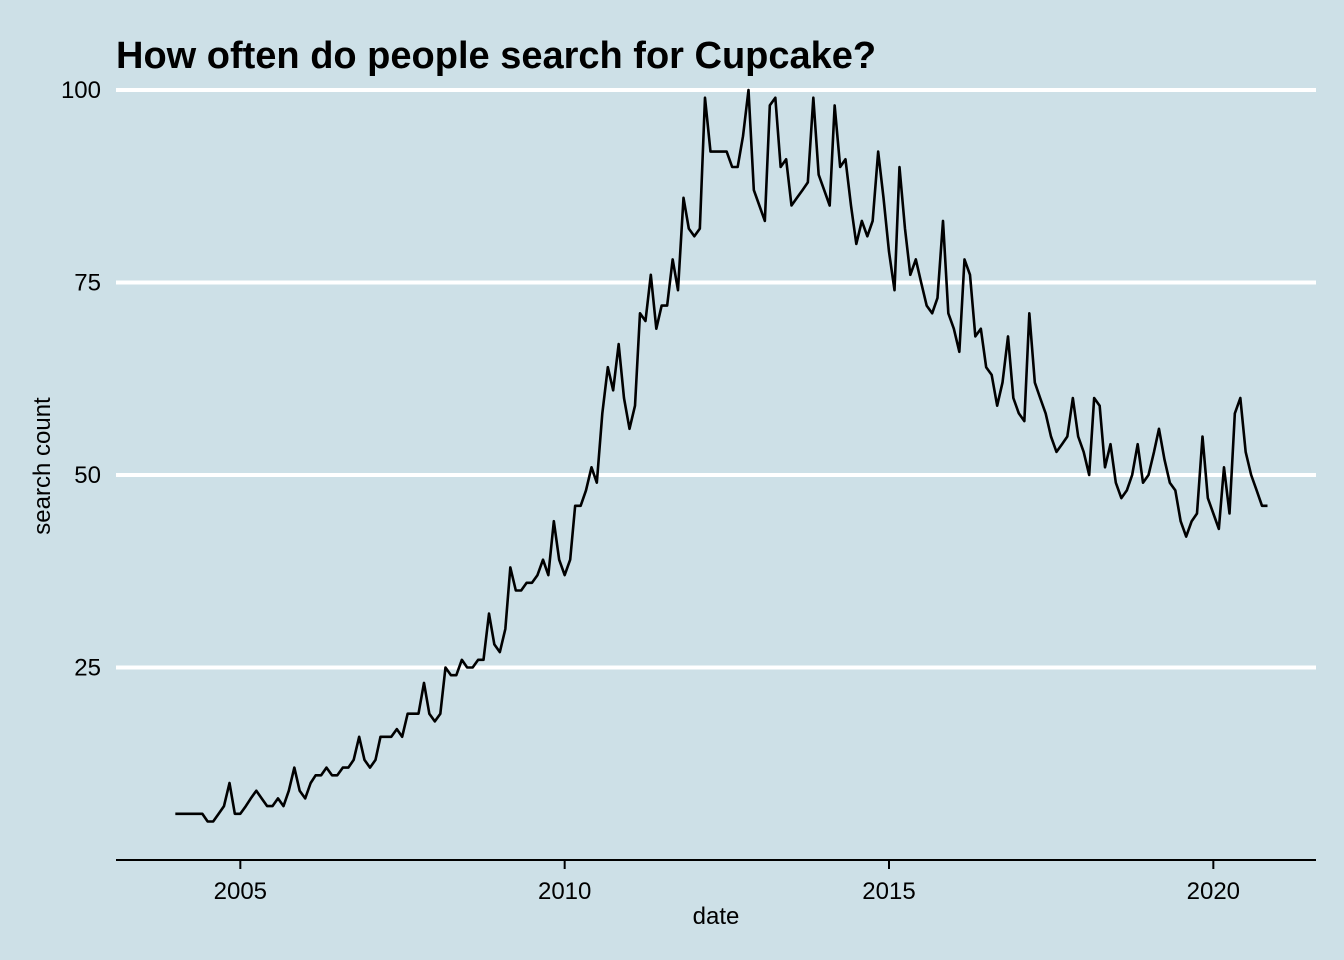  I want to click on x-tick-label: 2015, so click(888, 891).